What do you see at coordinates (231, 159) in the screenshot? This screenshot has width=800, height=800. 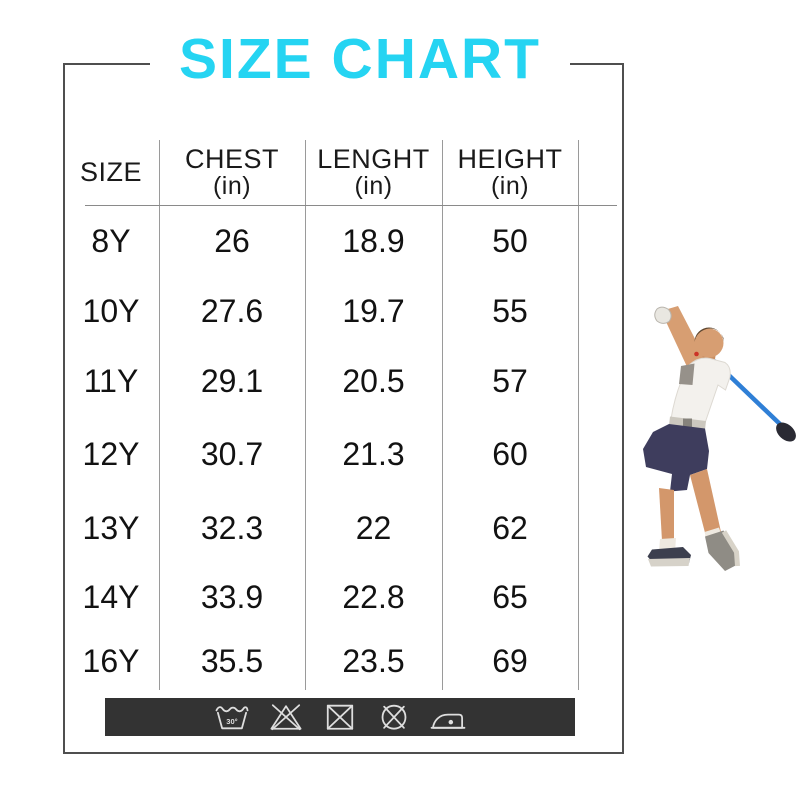 I see `column-header-label: CHEST` at bounding box center [231, 159].